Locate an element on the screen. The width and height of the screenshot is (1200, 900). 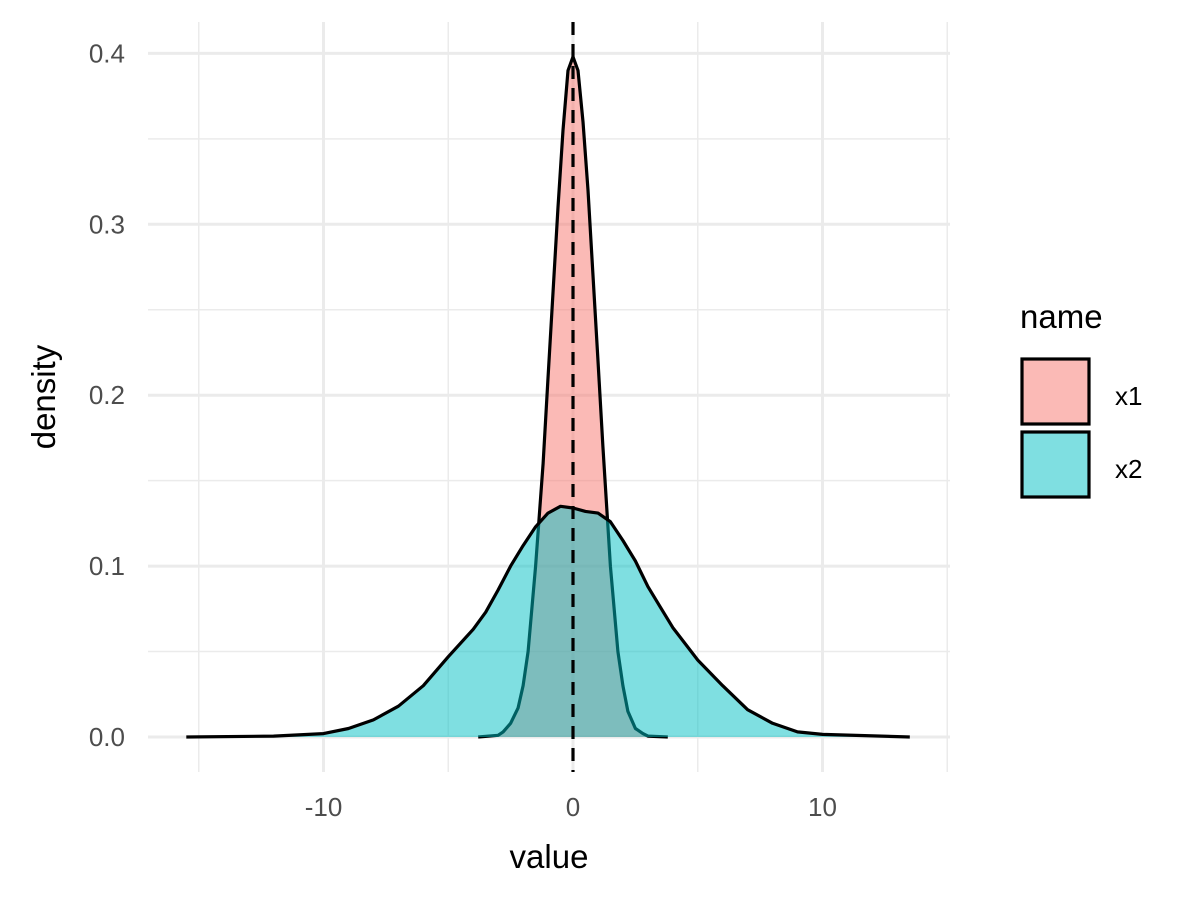
y-tick-label: 0.3 is located at coordinates (107, 224).